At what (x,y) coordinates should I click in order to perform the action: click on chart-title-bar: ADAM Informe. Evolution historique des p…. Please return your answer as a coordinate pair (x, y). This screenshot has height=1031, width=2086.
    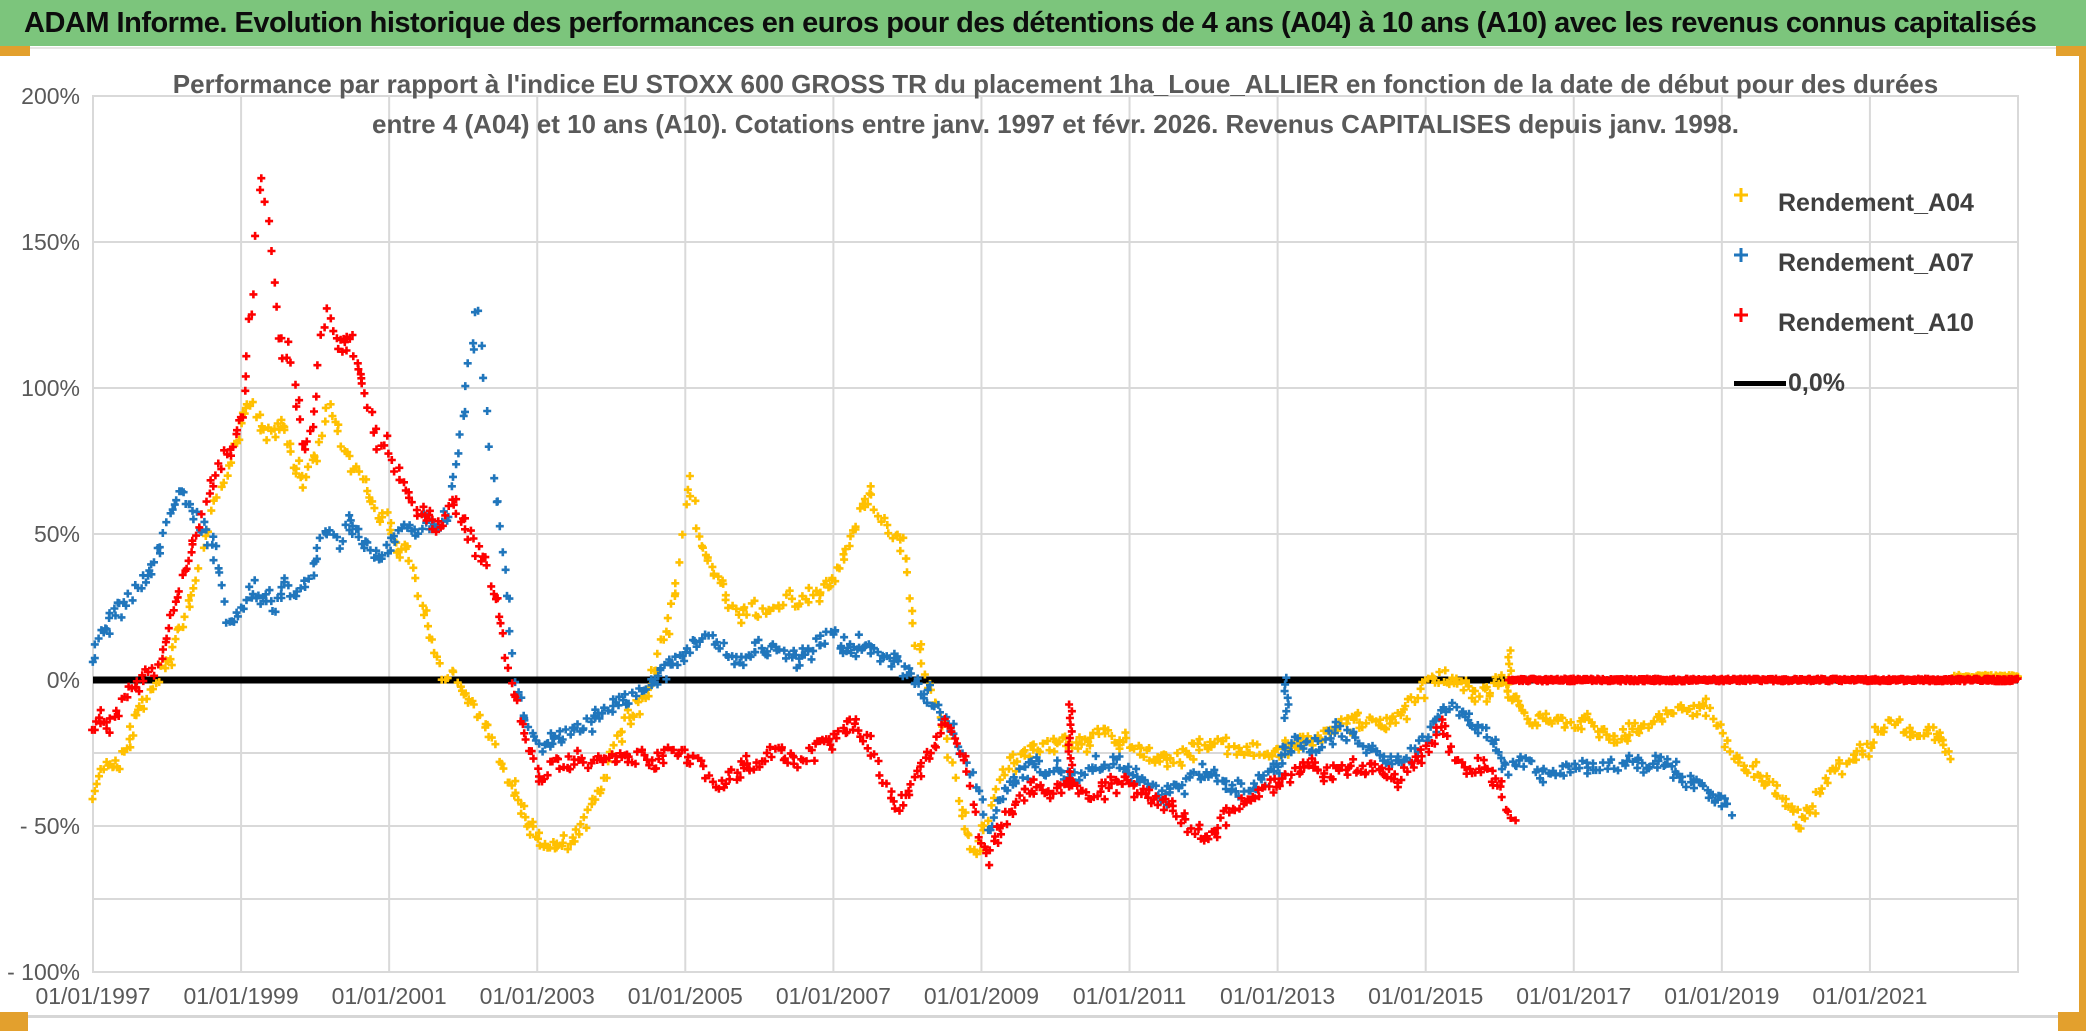
    Looking at the image, I should click on (1043, 23).